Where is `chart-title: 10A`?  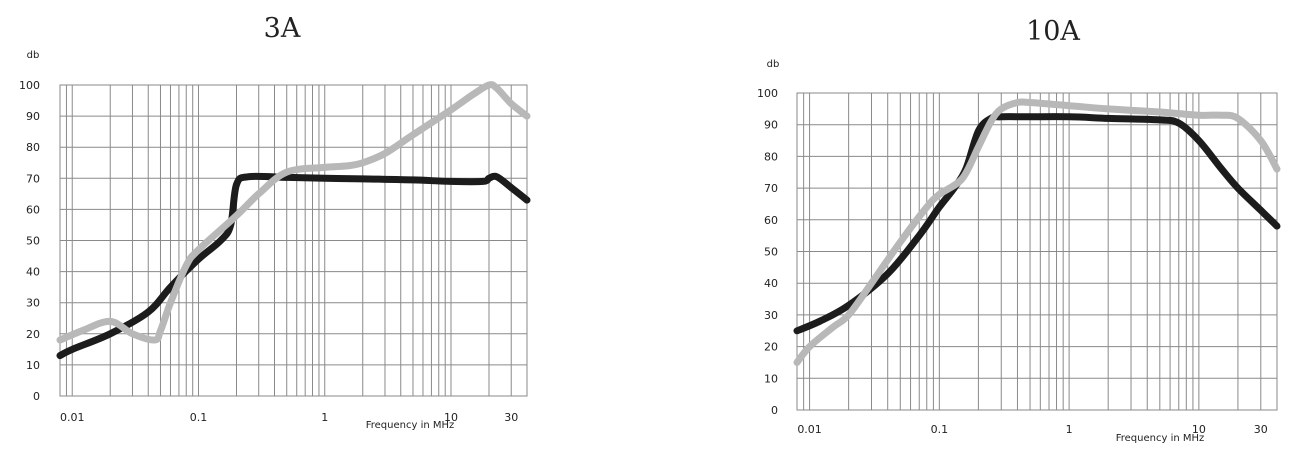
chart-title: 10A is located at coordinates (1053, 31).